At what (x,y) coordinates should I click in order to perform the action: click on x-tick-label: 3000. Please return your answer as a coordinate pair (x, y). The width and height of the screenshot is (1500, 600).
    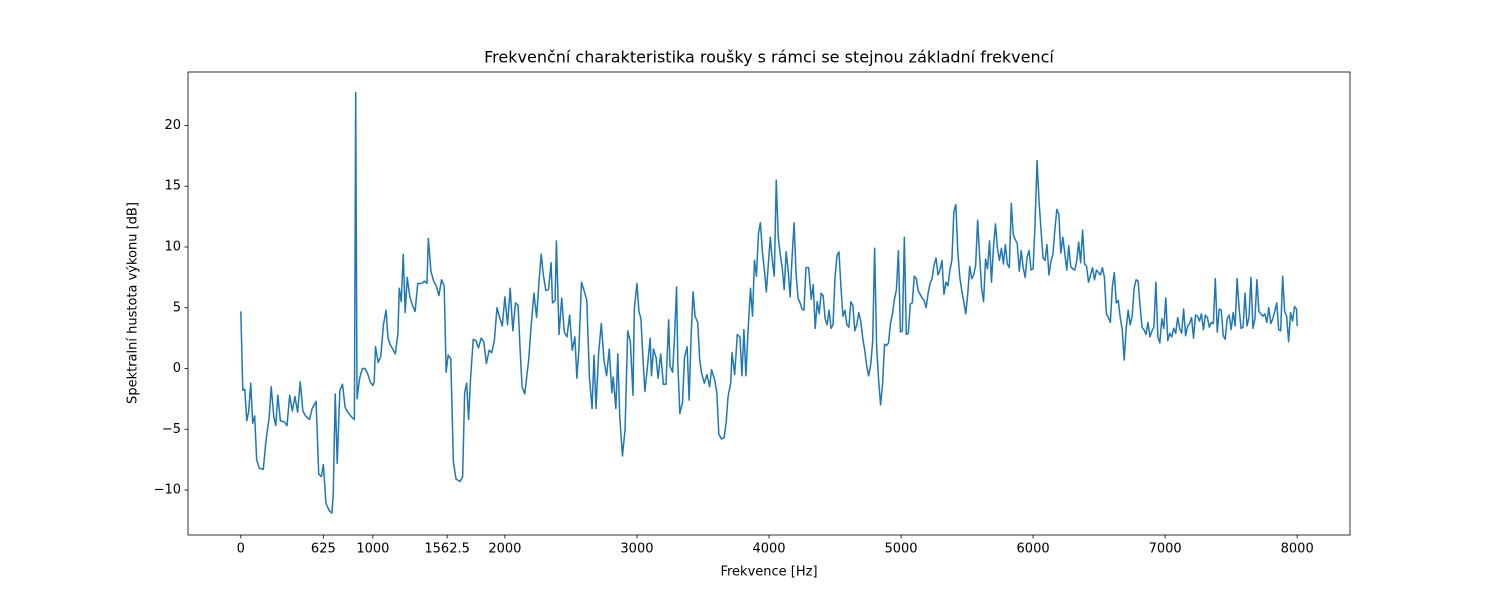
    Looking at the image, I should click on (636, 549).